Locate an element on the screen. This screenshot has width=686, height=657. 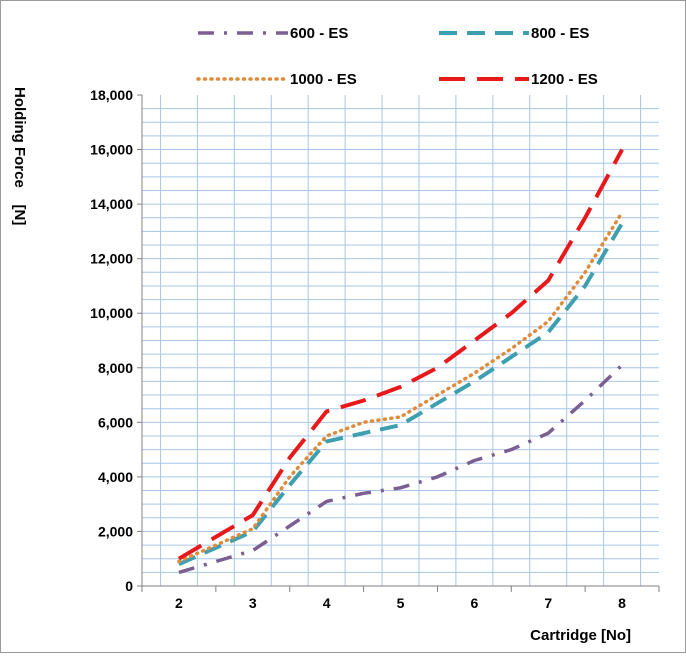
x-tick-label: 8 is located at coordinates (622, 603).